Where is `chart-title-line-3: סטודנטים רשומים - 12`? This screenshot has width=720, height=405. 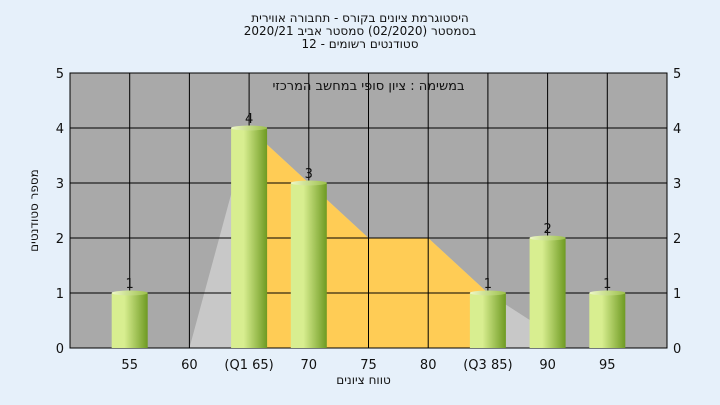
chart-title-line-3: סטודנטים רשומים - 12 is located at coordinates (360, 44).